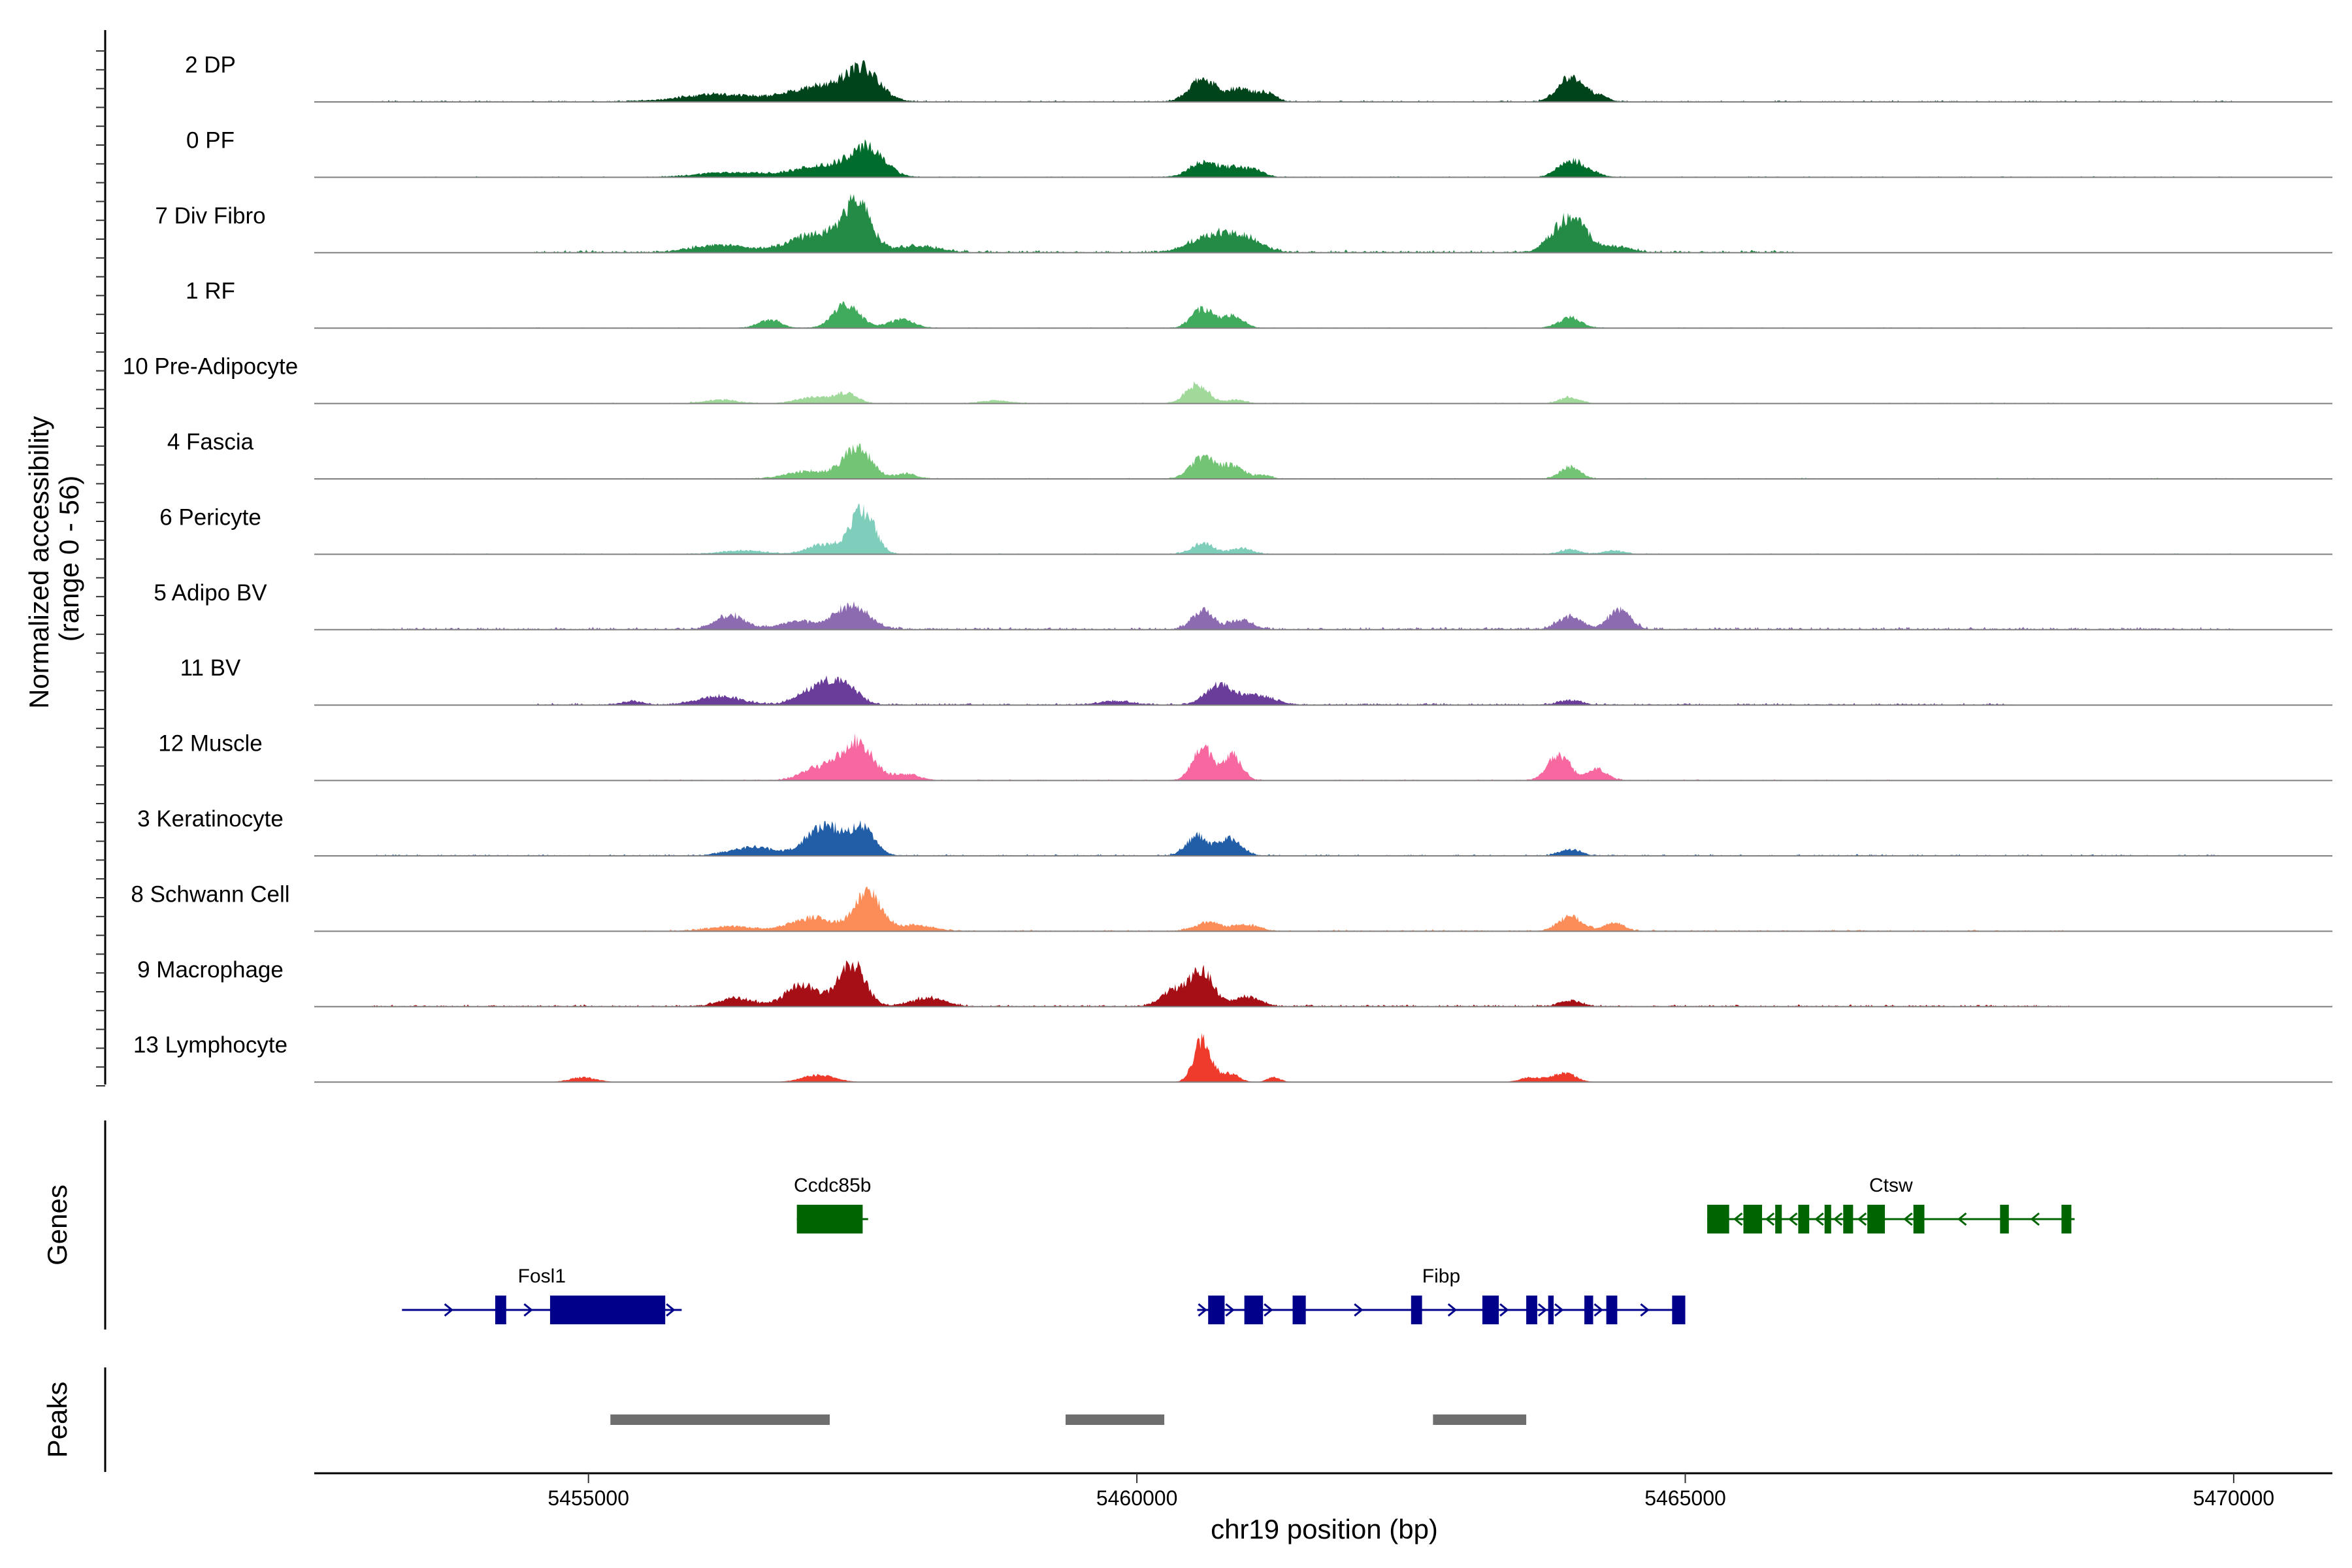 The image size is (2352, 1568). What do you see at coordinates (210, 593) in the screenshot?
I see `track-label: 5 Adipo BV` at bounding box center [210, 593].